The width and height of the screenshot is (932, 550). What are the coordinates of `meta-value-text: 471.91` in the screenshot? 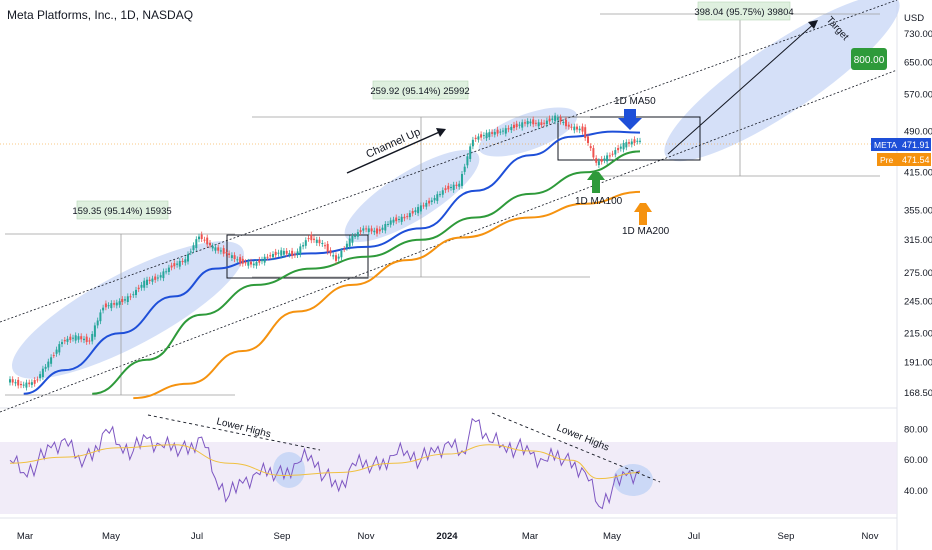 It's located at (916, 145).